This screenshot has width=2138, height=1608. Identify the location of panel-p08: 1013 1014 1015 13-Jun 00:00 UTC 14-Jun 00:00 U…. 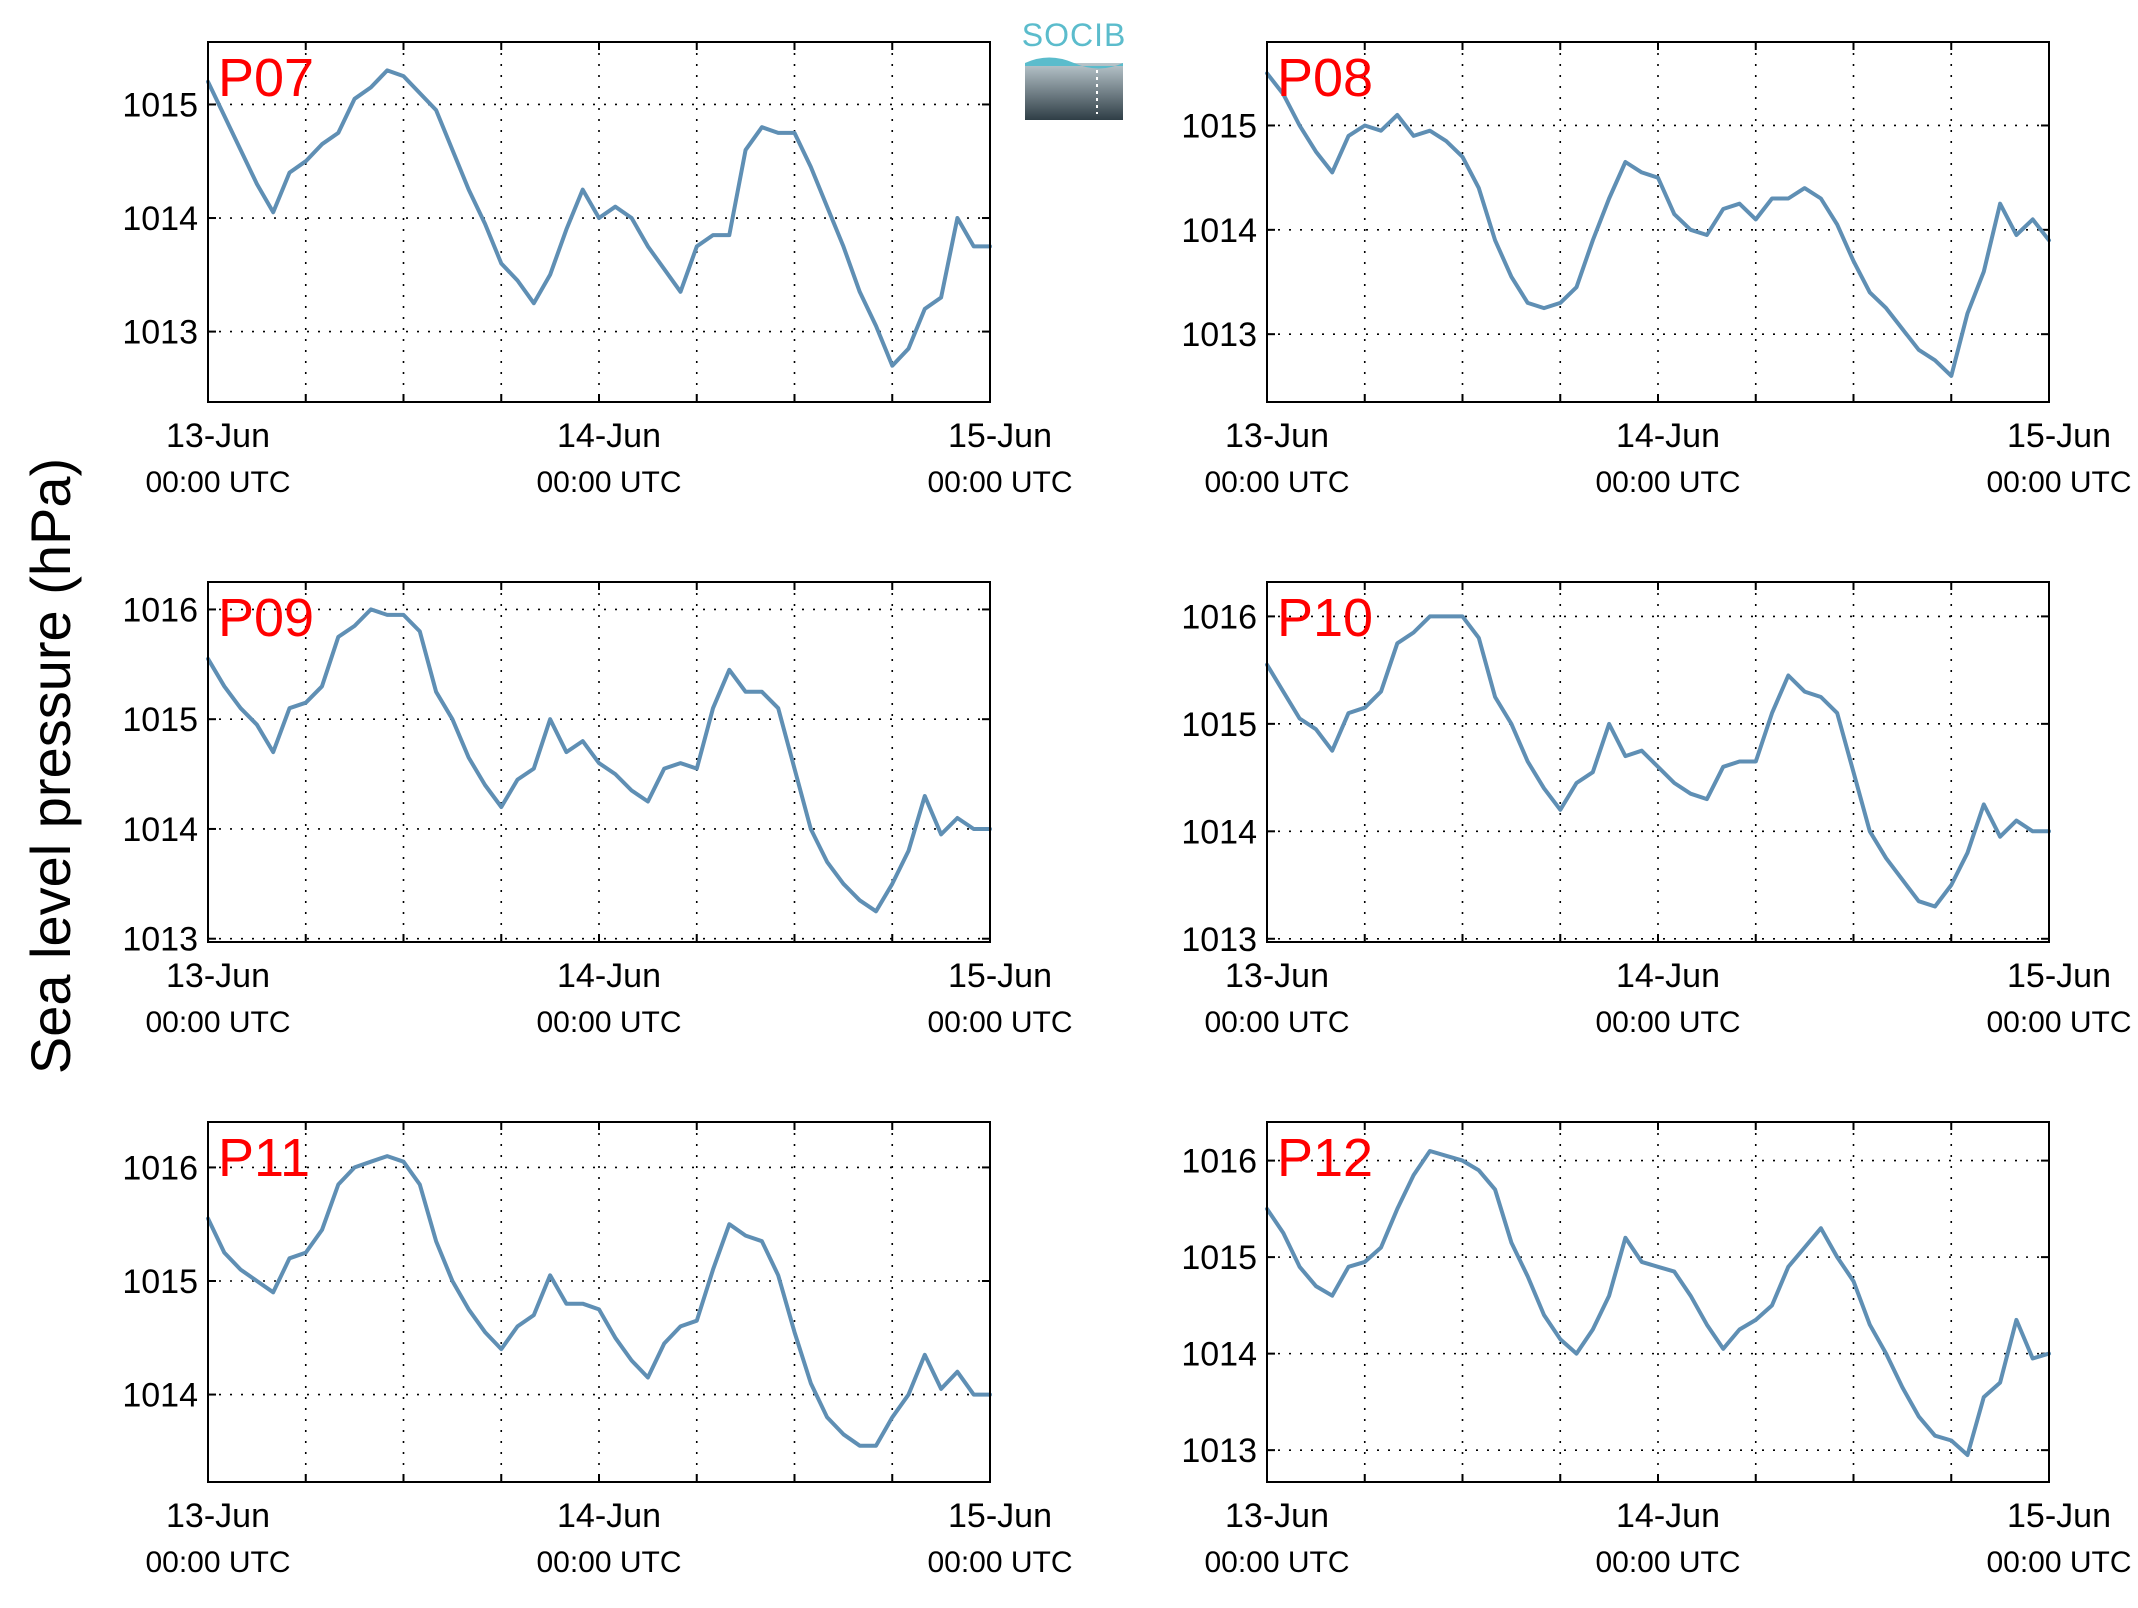
(1656, 270).